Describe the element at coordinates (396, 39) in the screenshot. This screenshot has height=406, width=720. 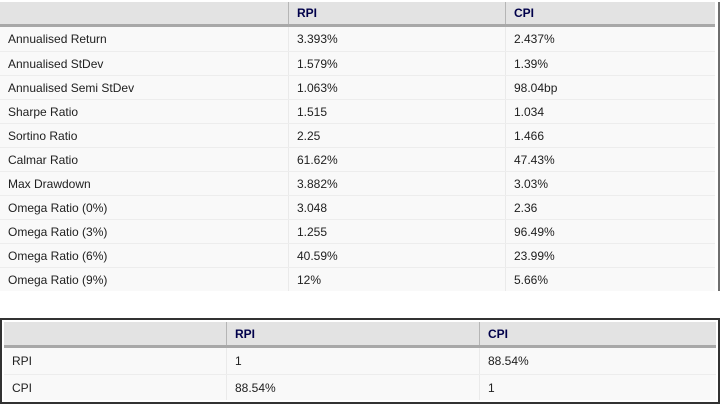
I see `stats-row-rpi: 3.393%` at that location.